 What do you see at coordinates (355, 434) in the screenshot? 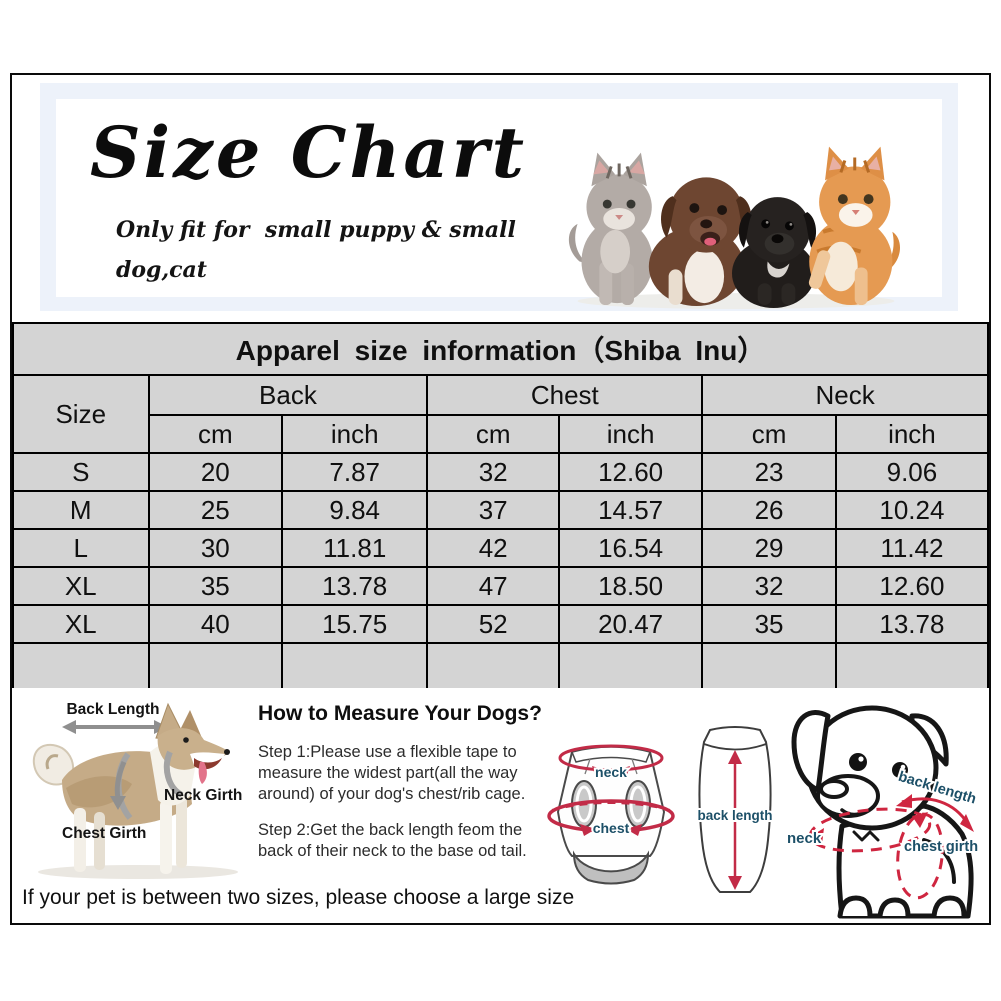
I see `header-back-inch: inch` at bounding box center [355, 434].